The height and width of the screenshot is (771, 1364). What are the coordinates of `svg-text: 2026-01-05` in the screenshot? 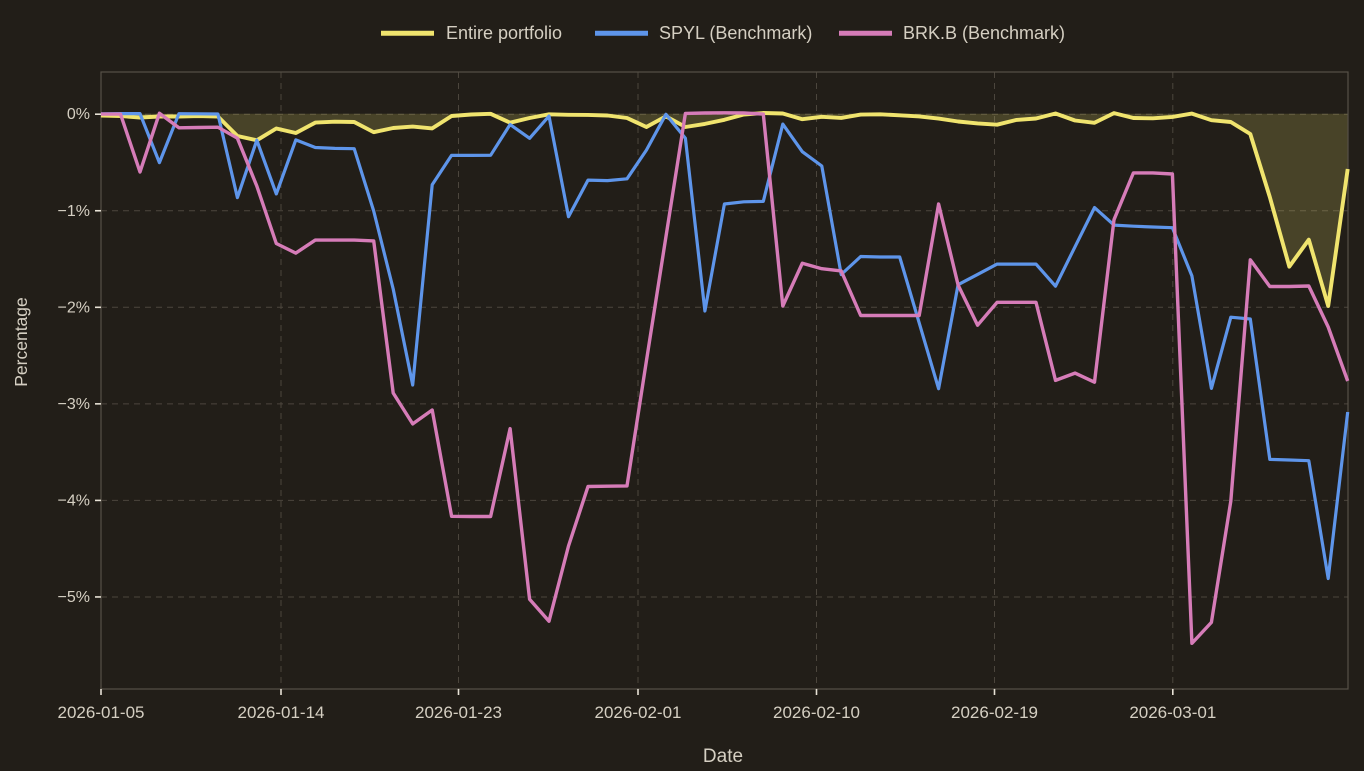 It's located at (101, 712).